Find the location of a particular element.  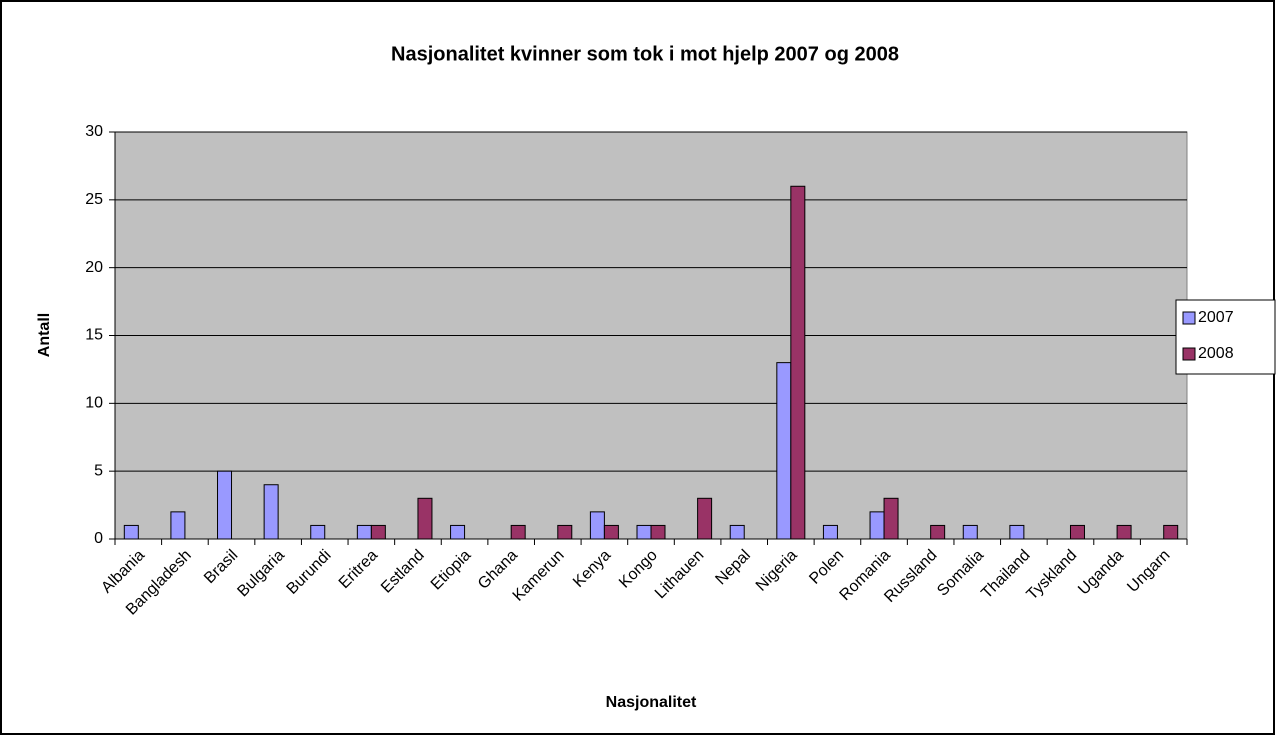

y-tick-label: 30 is located at coordinates (94, 131).